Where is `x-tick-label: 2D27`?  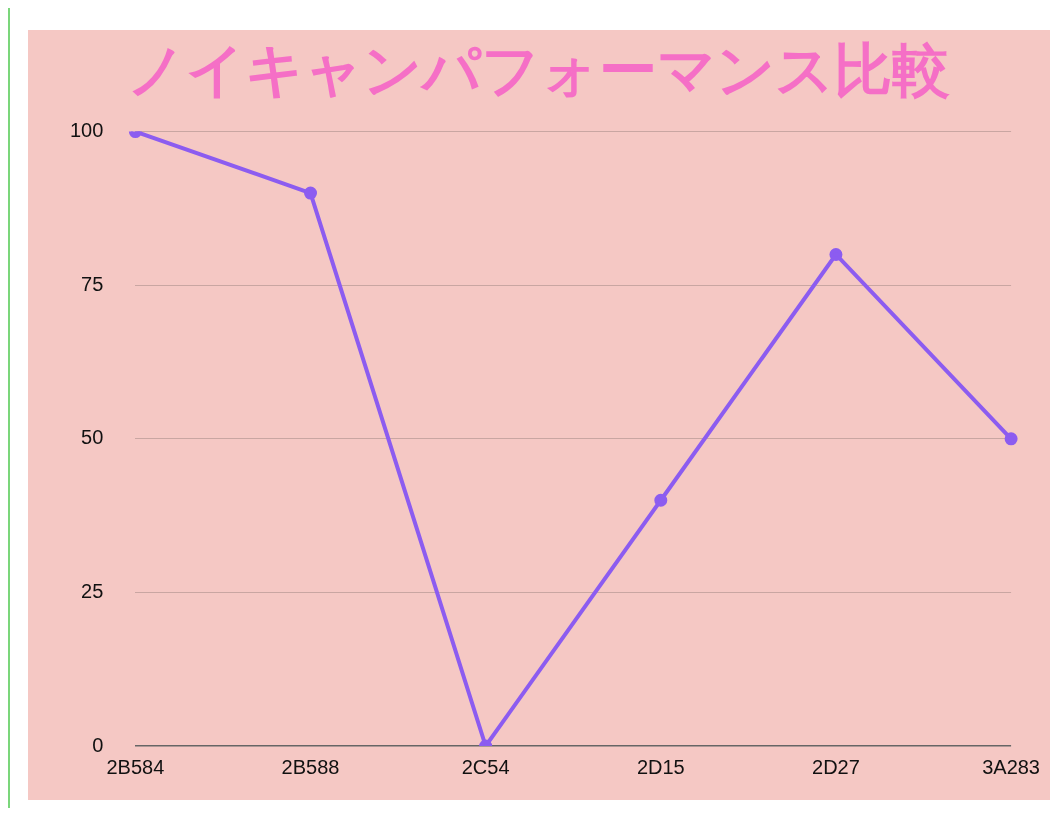 x-tick-label: 2D27 is located at coordinates (836, 766).